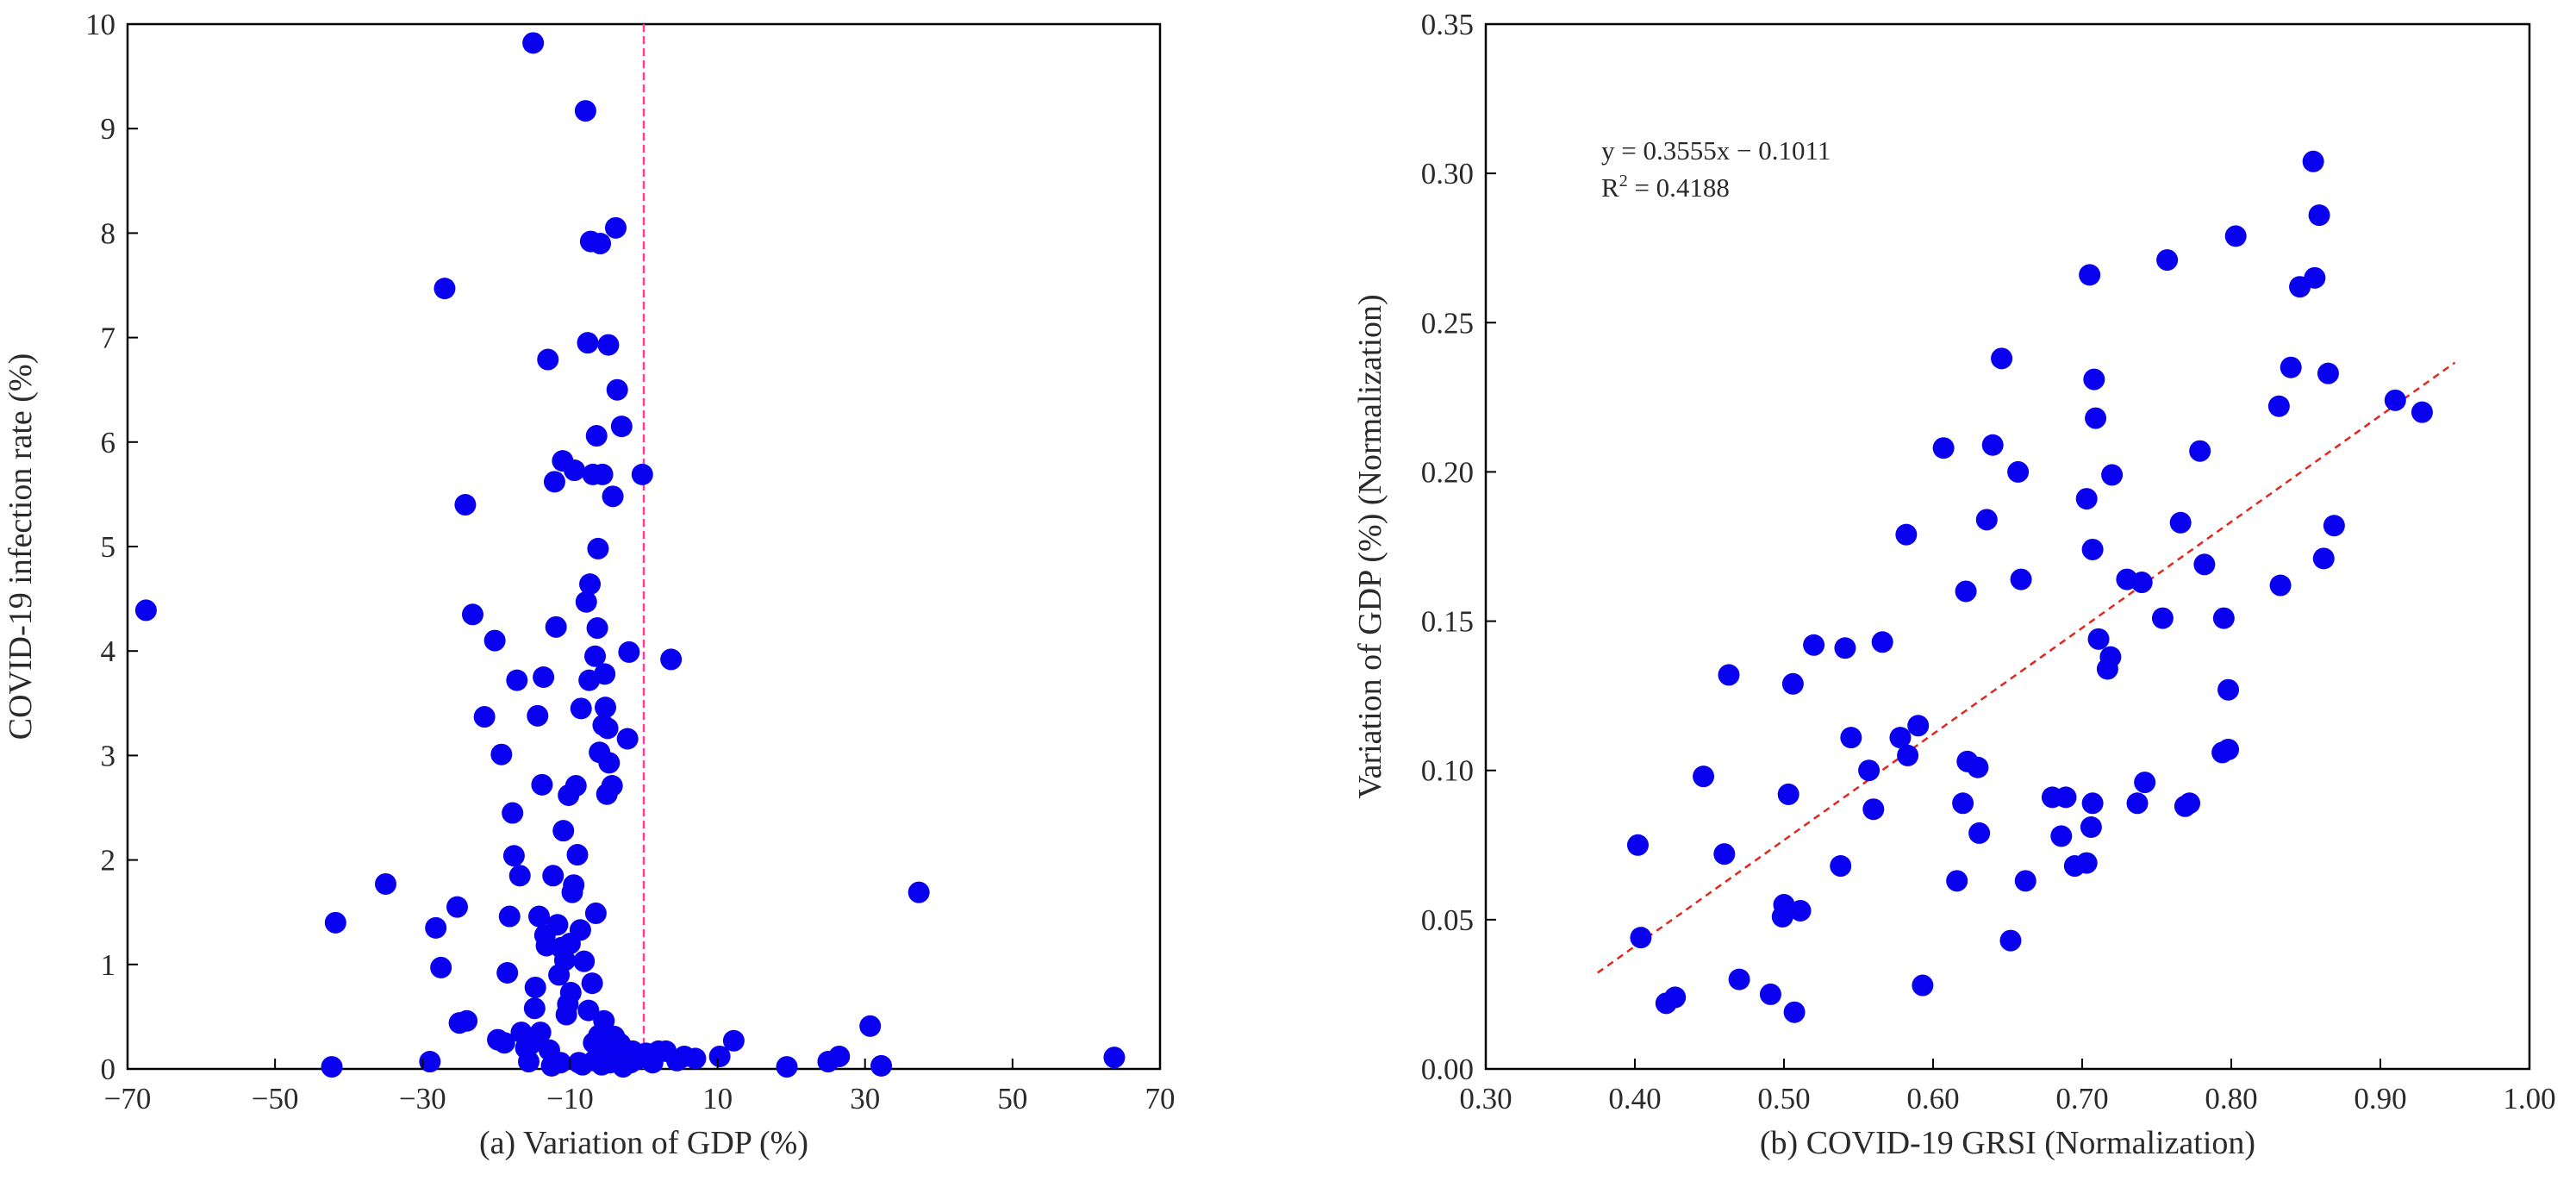  I want to click on panel-b-r-squared-prefix: R, so click(1610, 188).